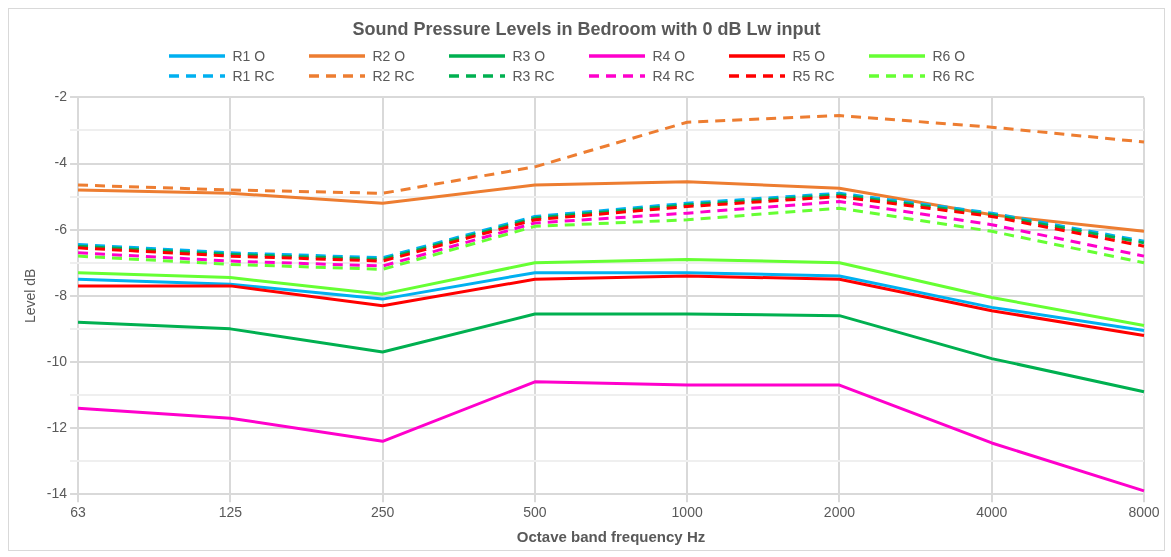 The width and height of the screenshot is (1171, 557). I want to click on x-tick-label: 4000, so click(992, 512).